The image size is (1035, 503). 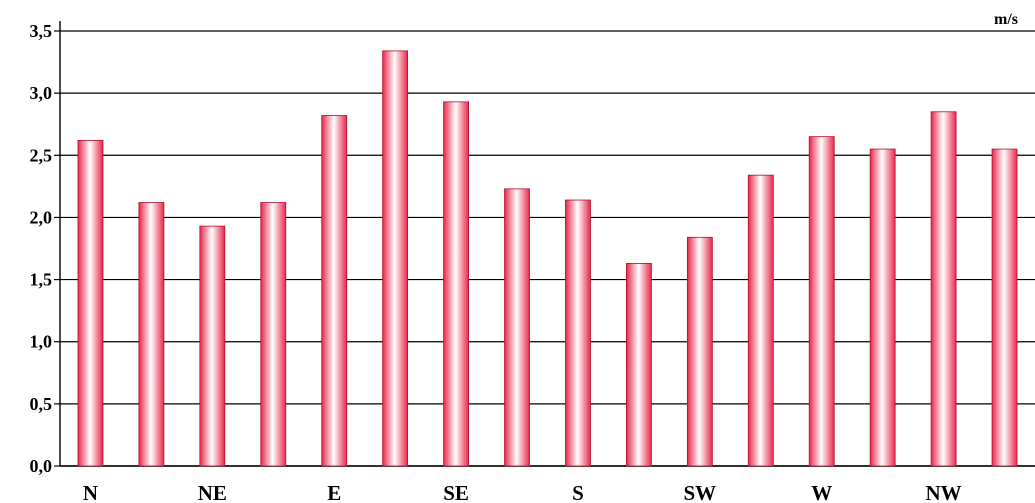 I want to click on y-tick-label: 3,5, so click(x=41, y=31).